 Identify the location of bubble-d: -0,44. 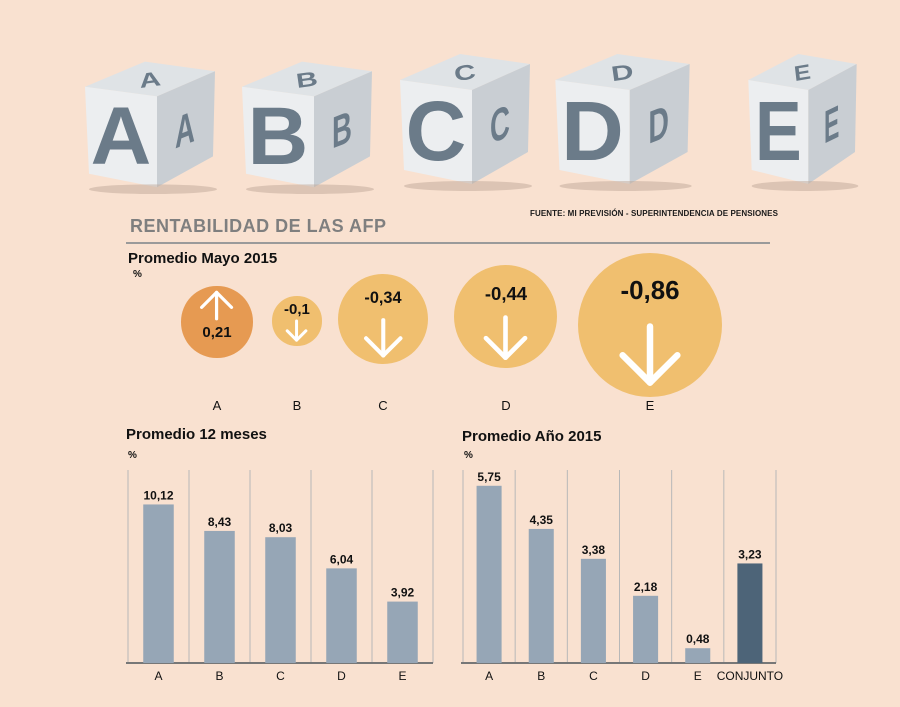
(506, 317).